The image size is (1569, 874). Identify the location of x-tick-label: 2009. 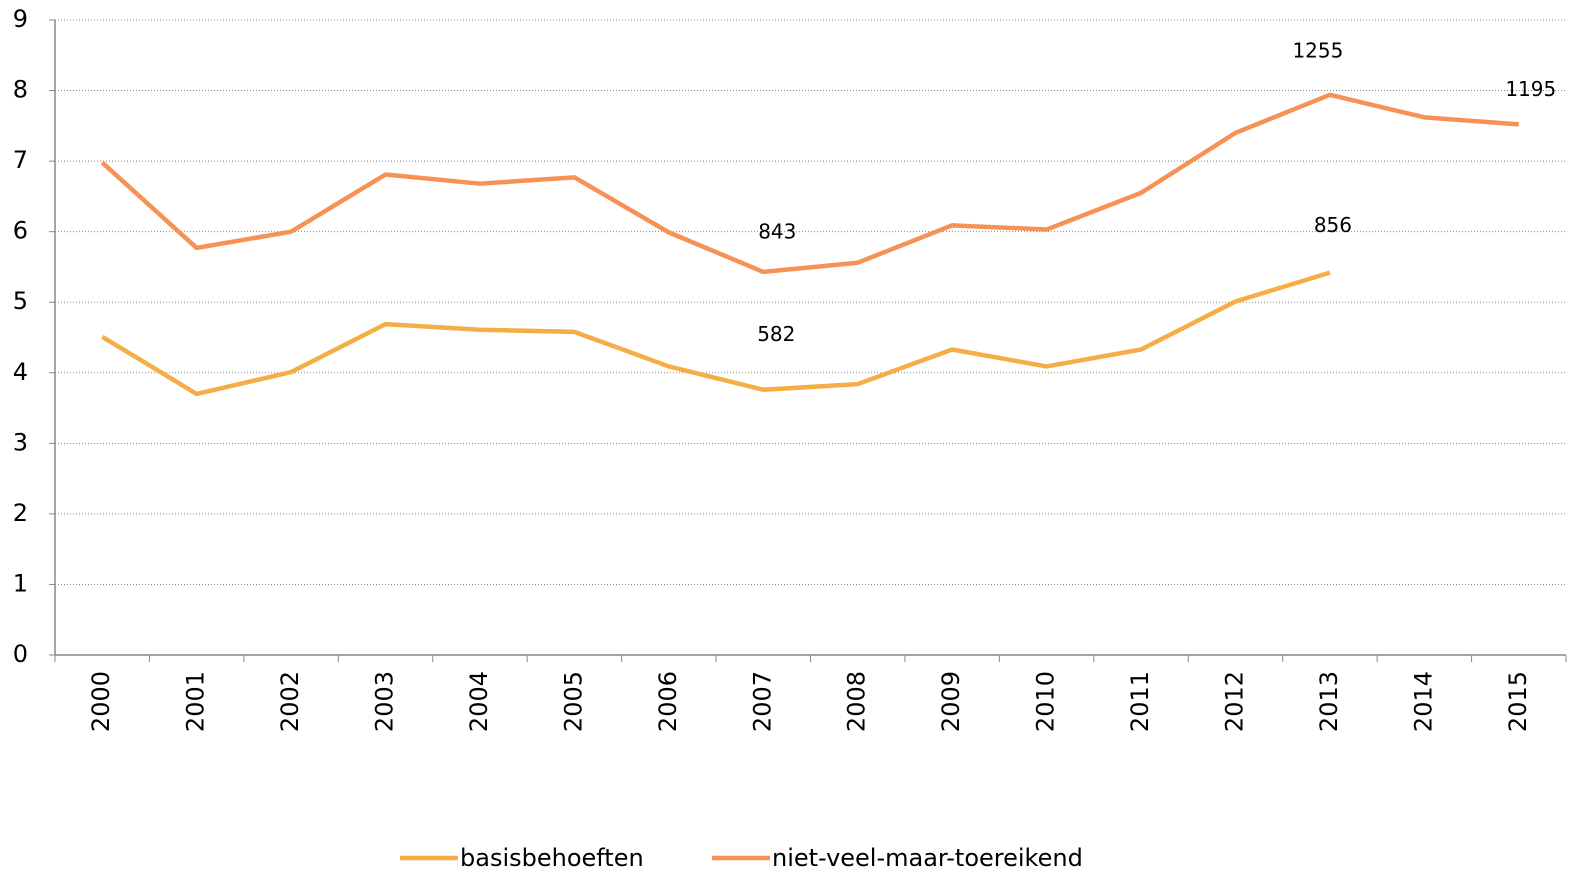
(951, 701).